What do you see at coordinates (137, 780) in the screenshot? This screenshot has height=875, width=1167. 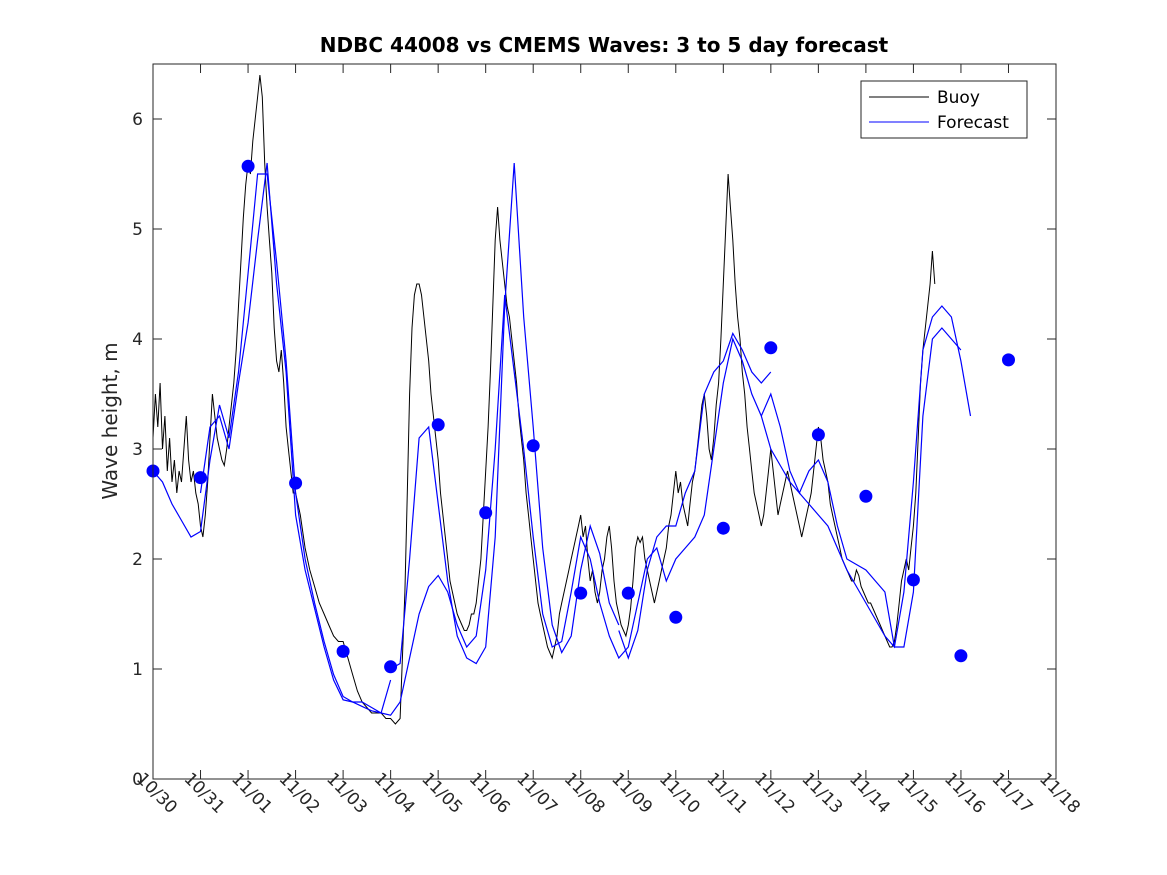 I see `y-tick-label: 0` at bounding box center [137, 780].